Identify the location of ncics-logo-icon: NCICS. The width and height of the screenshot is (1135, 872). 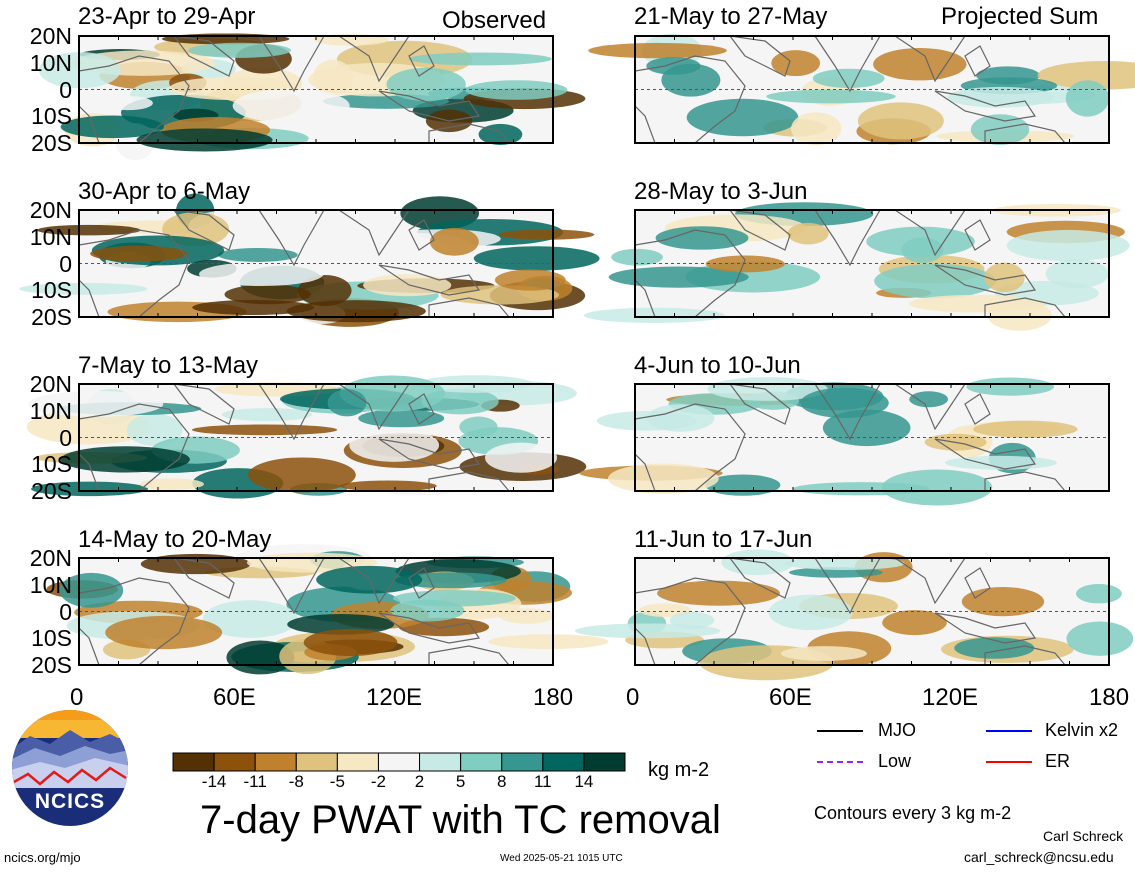
(70, 768).